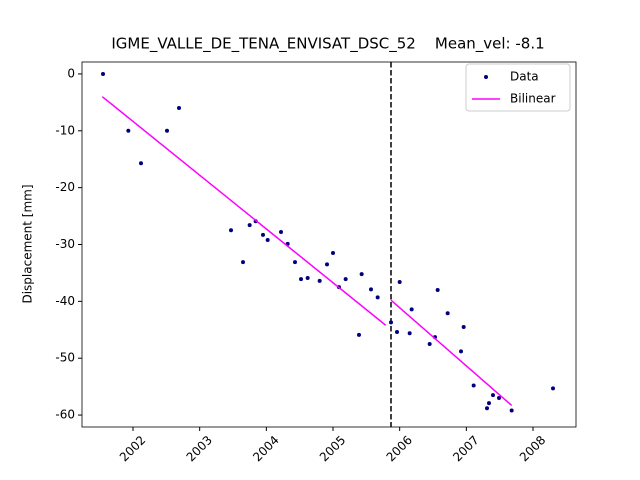 The height and width of the screenshot is (480, 640). Describe the element at coordinates (486, 77) in the screenshot. I see `legend-marker` at that location.